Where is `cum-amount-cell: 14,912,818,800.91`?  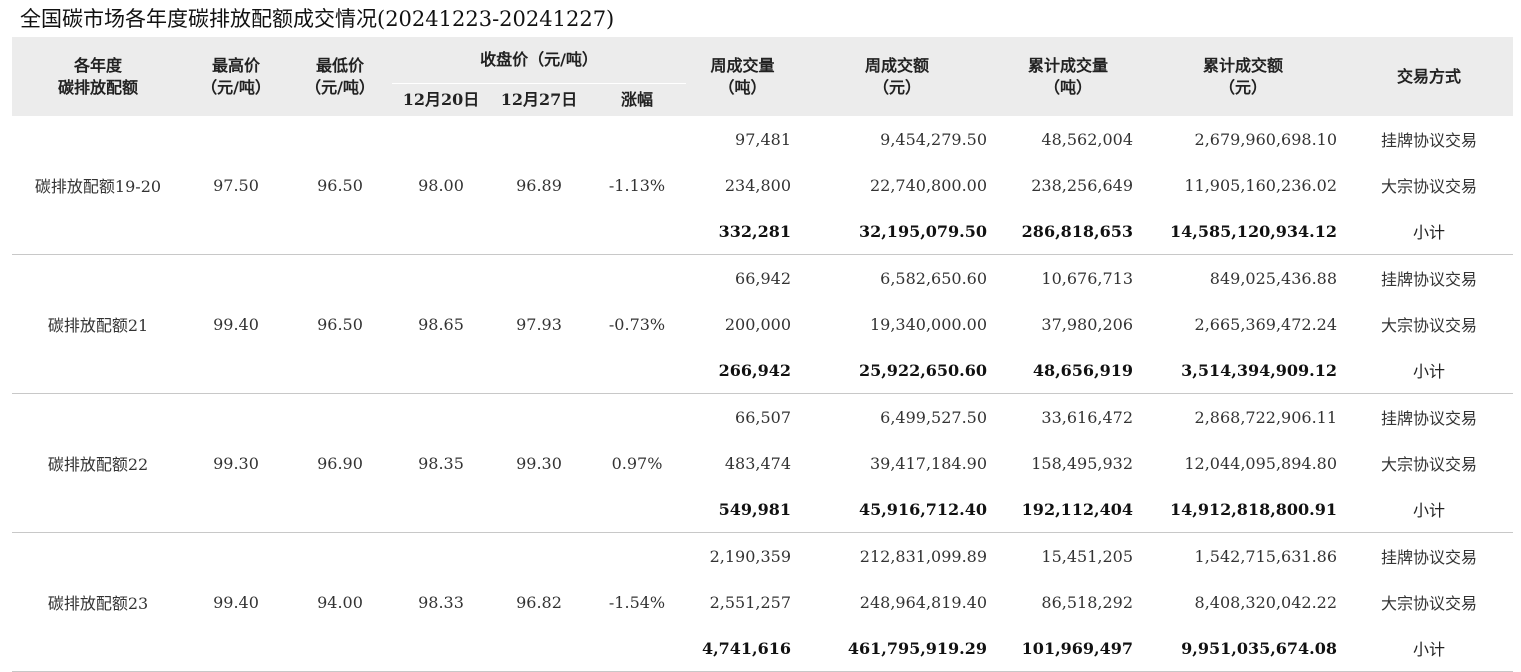
cum-amount-cell: 14,912,818,800.91 is located at coordinates (1243, 509).